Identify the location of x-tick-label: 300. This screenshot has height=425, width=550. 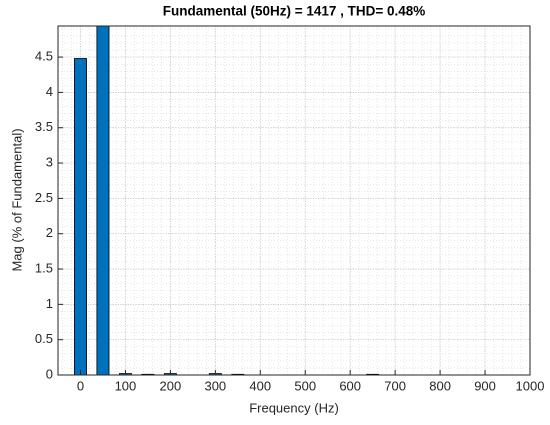
(215, 385).